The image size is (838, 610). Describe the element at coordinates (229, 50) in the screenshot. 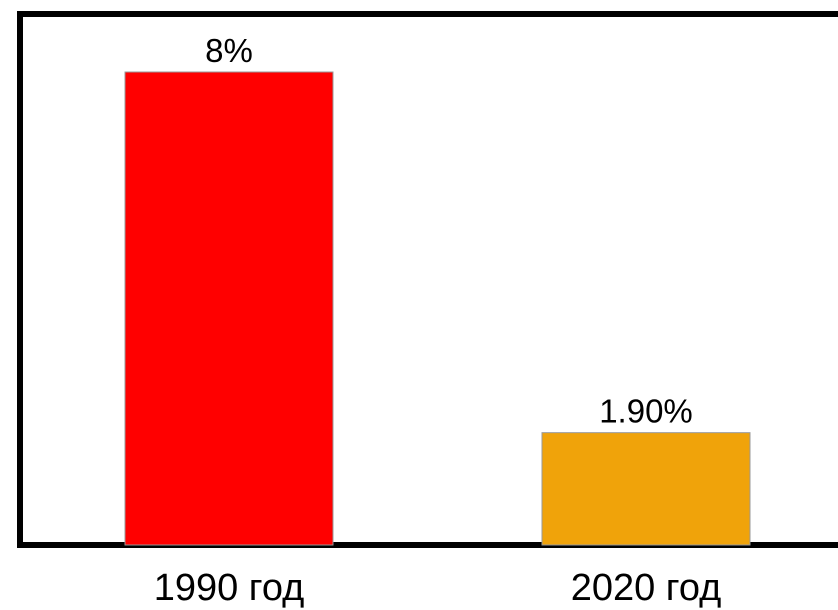

I see `data-label-1: 8%` at that location.